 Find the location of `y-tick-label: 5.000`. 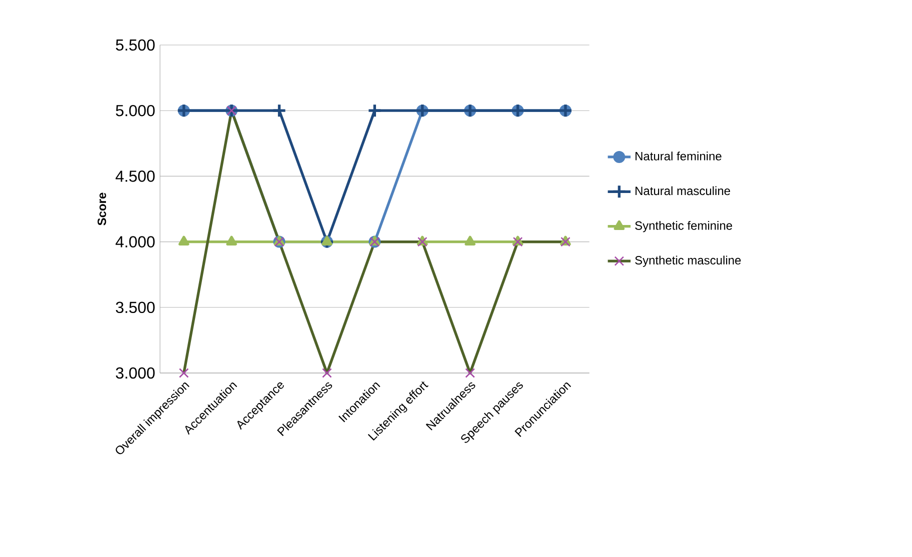

y-tick-label: 5.000 is located at coordinates (135, 110).